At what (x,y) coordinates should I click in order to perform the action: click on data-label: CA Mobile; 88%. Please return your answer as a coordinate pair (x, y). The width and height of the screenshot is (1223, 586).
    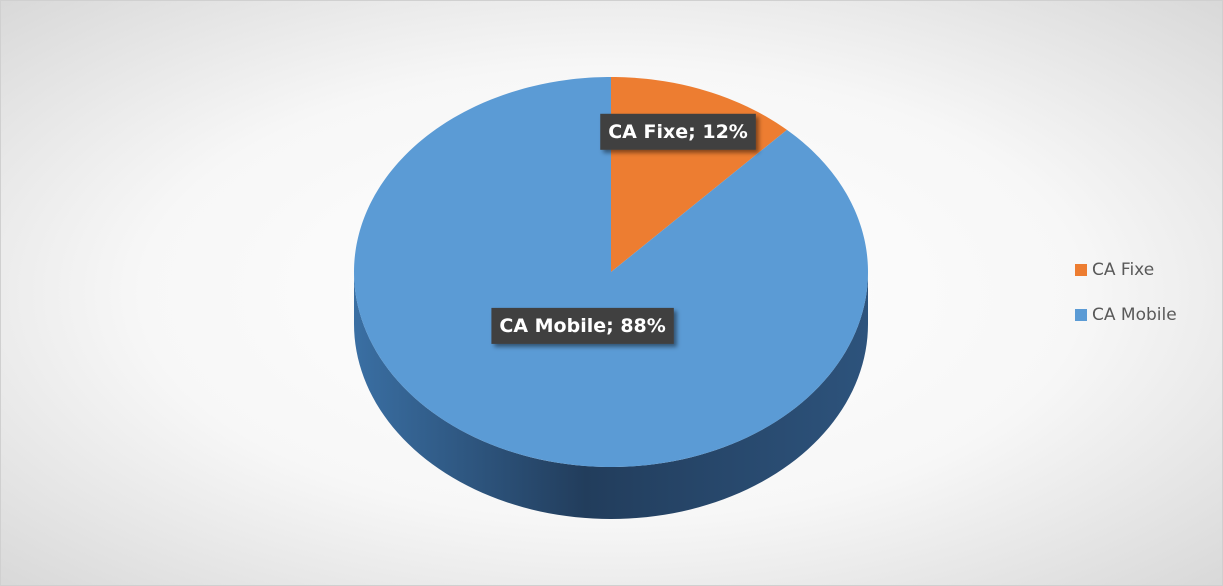
    Looking at the image, I should click on (582, 325).